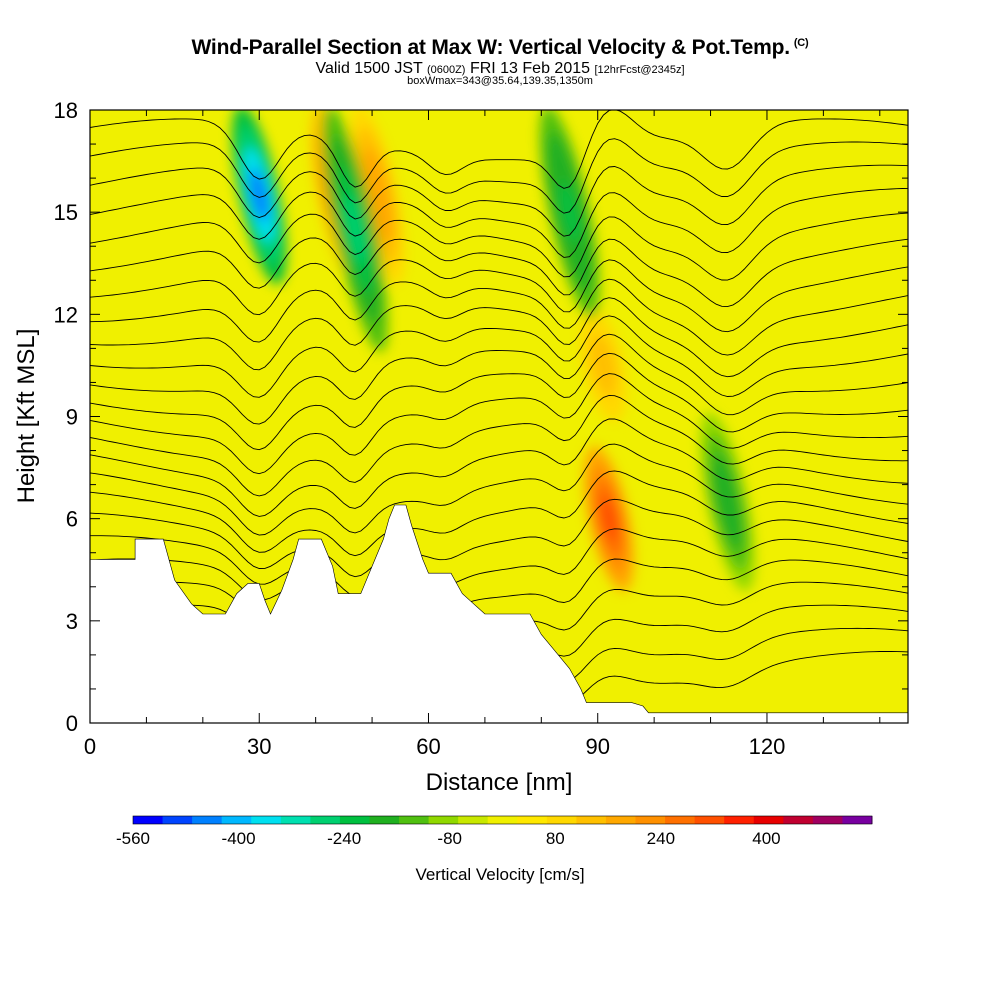 Image resolution: width=1000 pixels, height=1000 pixels. Describe the element at coordinates (66, 110) in the screenshot. I see `y-tick-label: 18` at that location.